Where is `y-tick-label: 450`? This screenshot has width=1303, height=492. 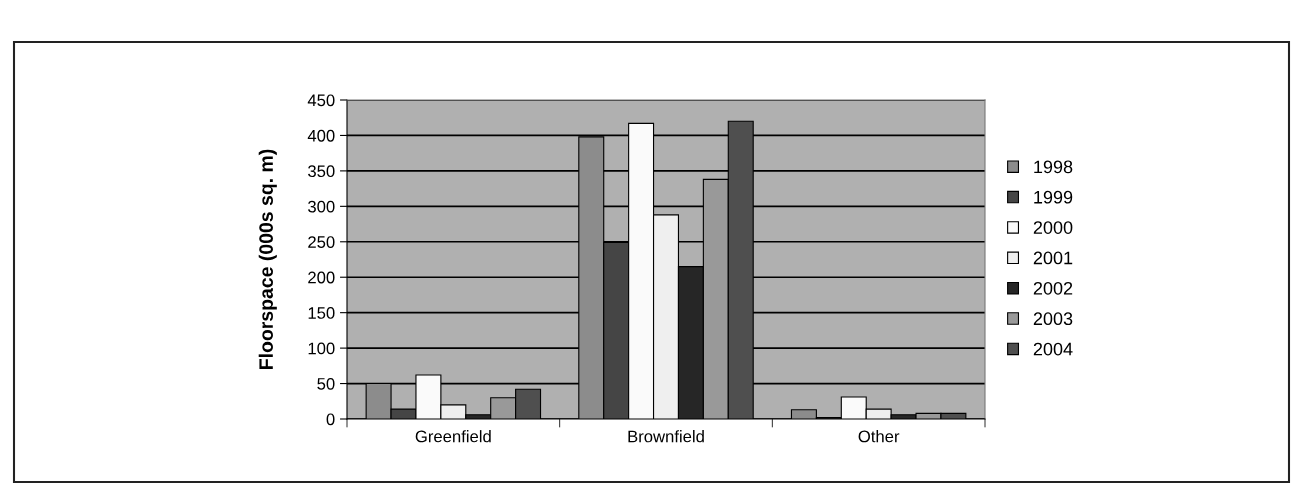
y-tick-label: 450 is located at coordinates (321, 100).